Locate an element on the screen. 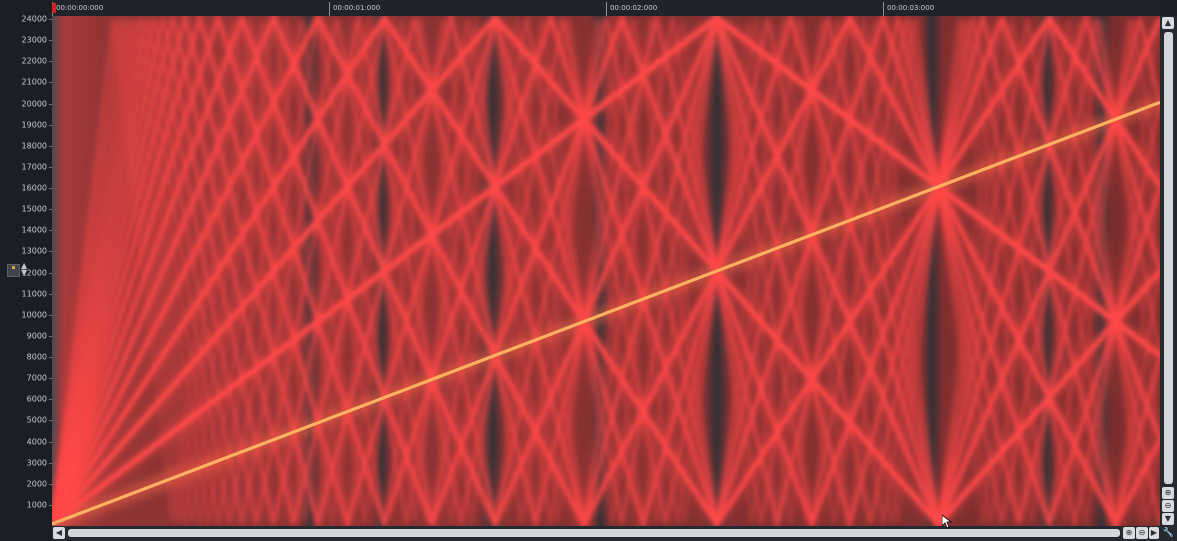 The image size is (1177, 541). axis-zoom-icon: ▲ ▼ is located at coordinates (17, 269).